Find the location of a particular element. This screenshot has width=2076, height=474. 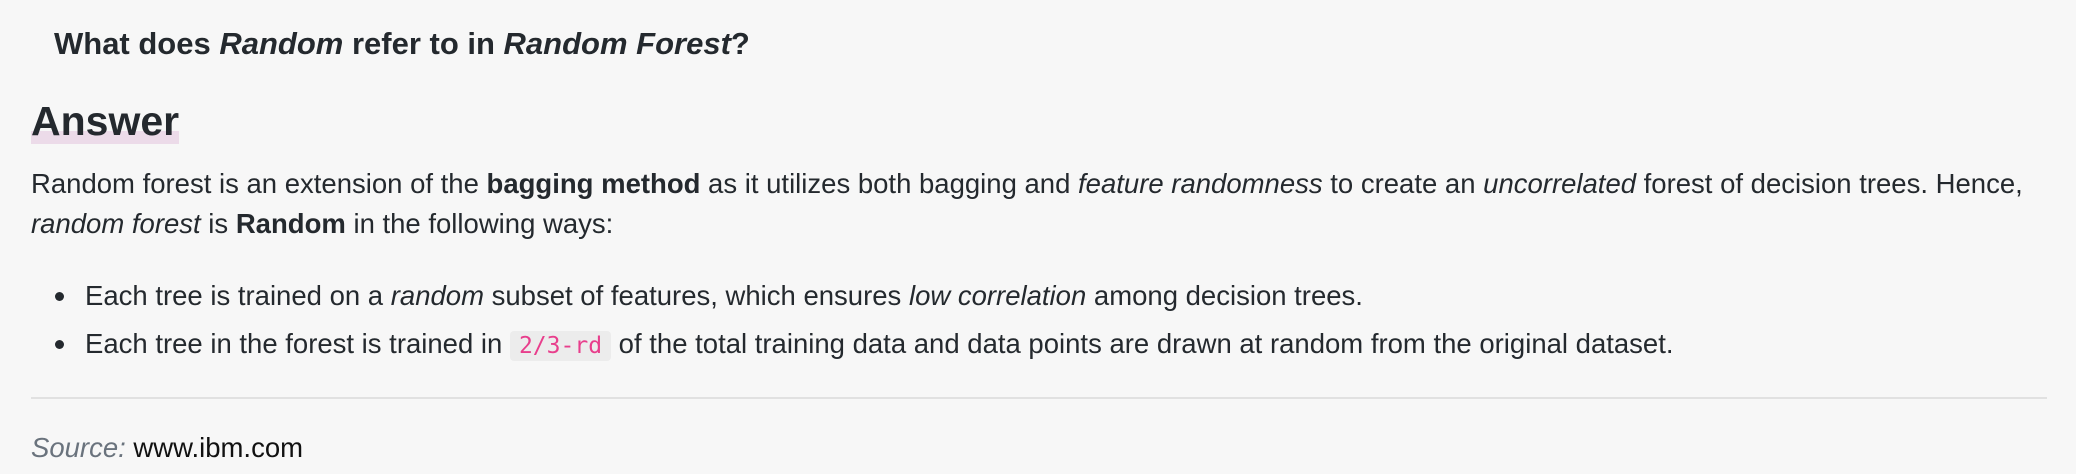

paragraph-text: to create an is located at coordinates (1403, 183).